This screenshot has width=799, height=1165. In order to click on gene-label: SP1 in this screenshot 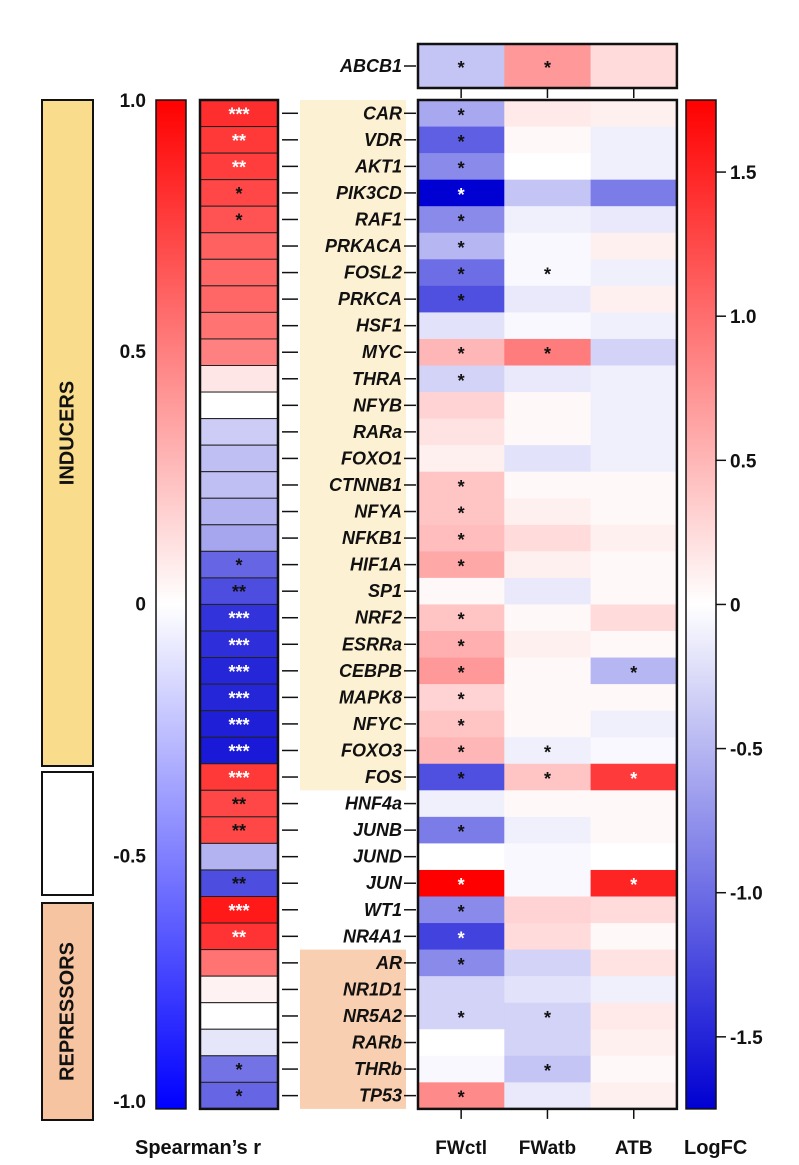, I will do `click(385, 591)`.